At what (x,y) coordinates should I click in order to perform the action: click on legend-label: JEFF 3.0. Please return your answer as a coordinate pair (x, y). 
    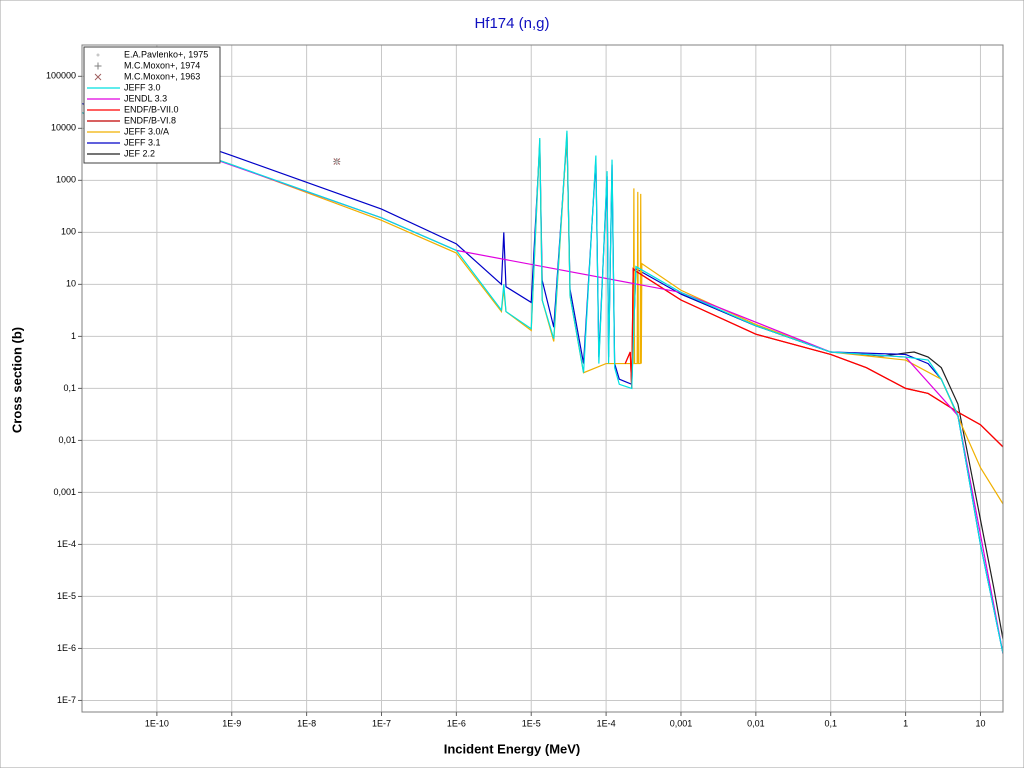
    Looking at the image, I should click on (142, 87).